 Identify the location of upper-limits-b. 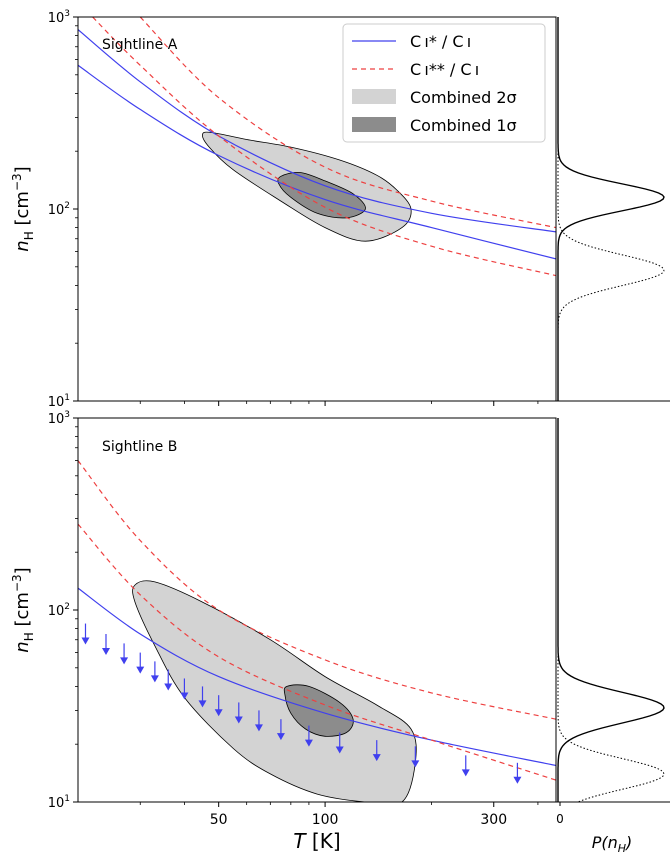
(301, 703).